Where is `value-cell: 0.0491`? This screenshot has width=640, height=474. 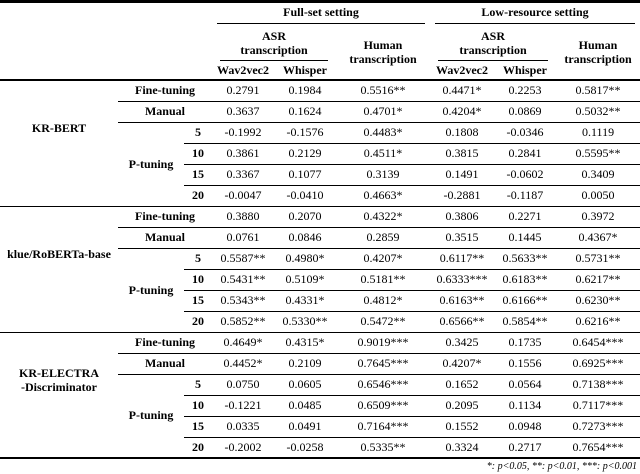 value-cell: 0.0491 is located at coordinates (305, 427).